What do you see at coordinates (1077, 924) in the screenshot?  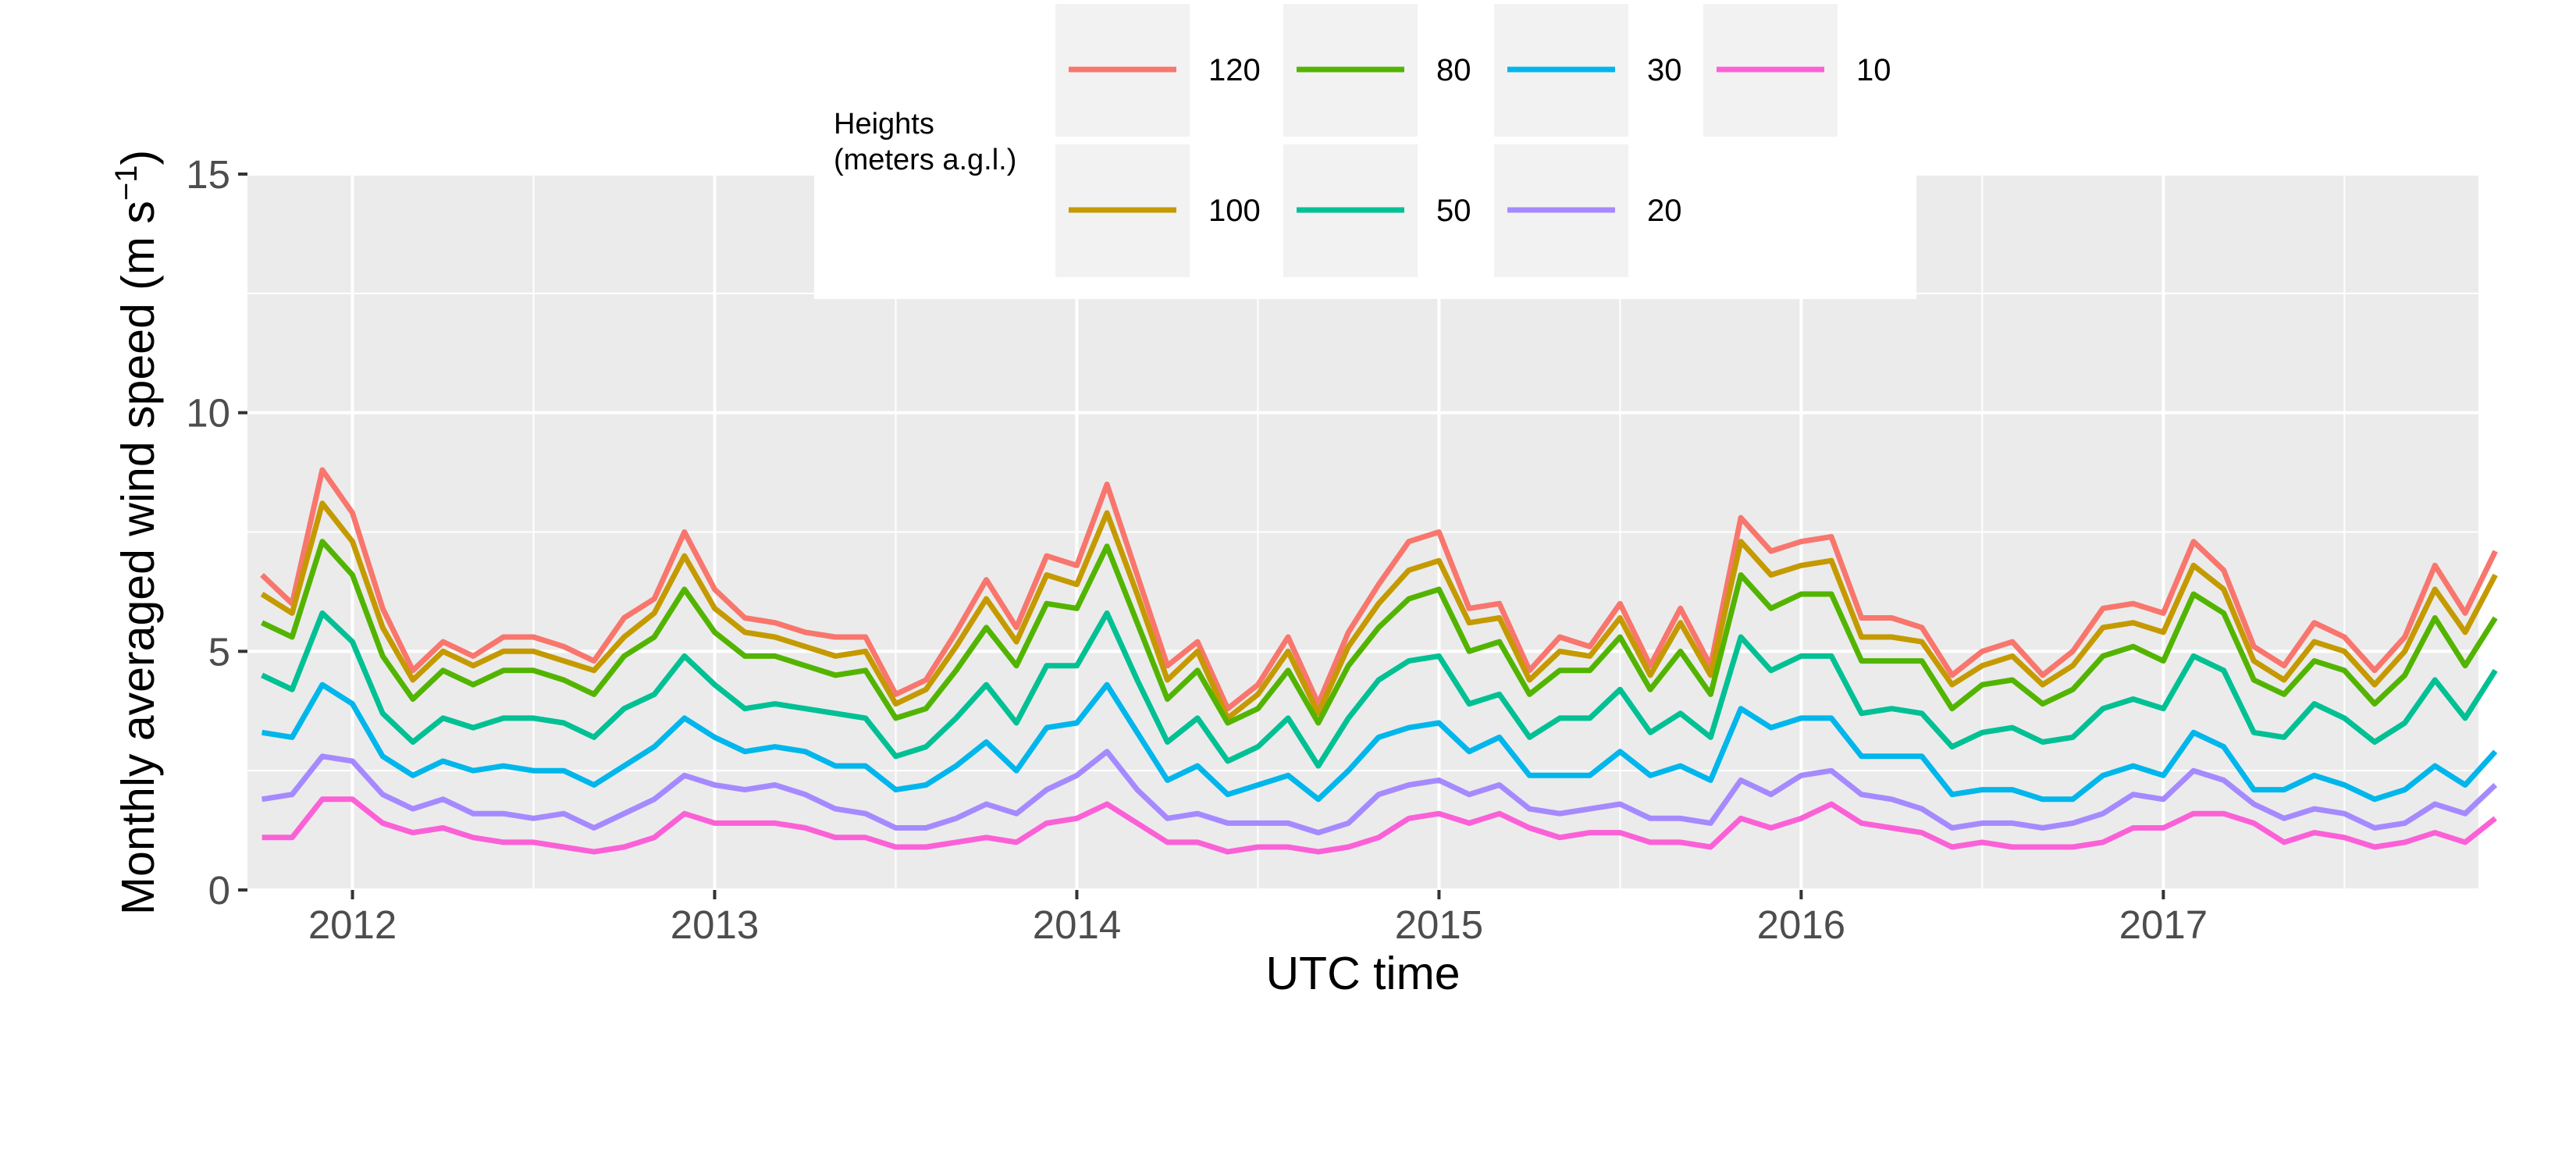 I see `x-tick-label: 2014` at bounding box center [1077, 924].